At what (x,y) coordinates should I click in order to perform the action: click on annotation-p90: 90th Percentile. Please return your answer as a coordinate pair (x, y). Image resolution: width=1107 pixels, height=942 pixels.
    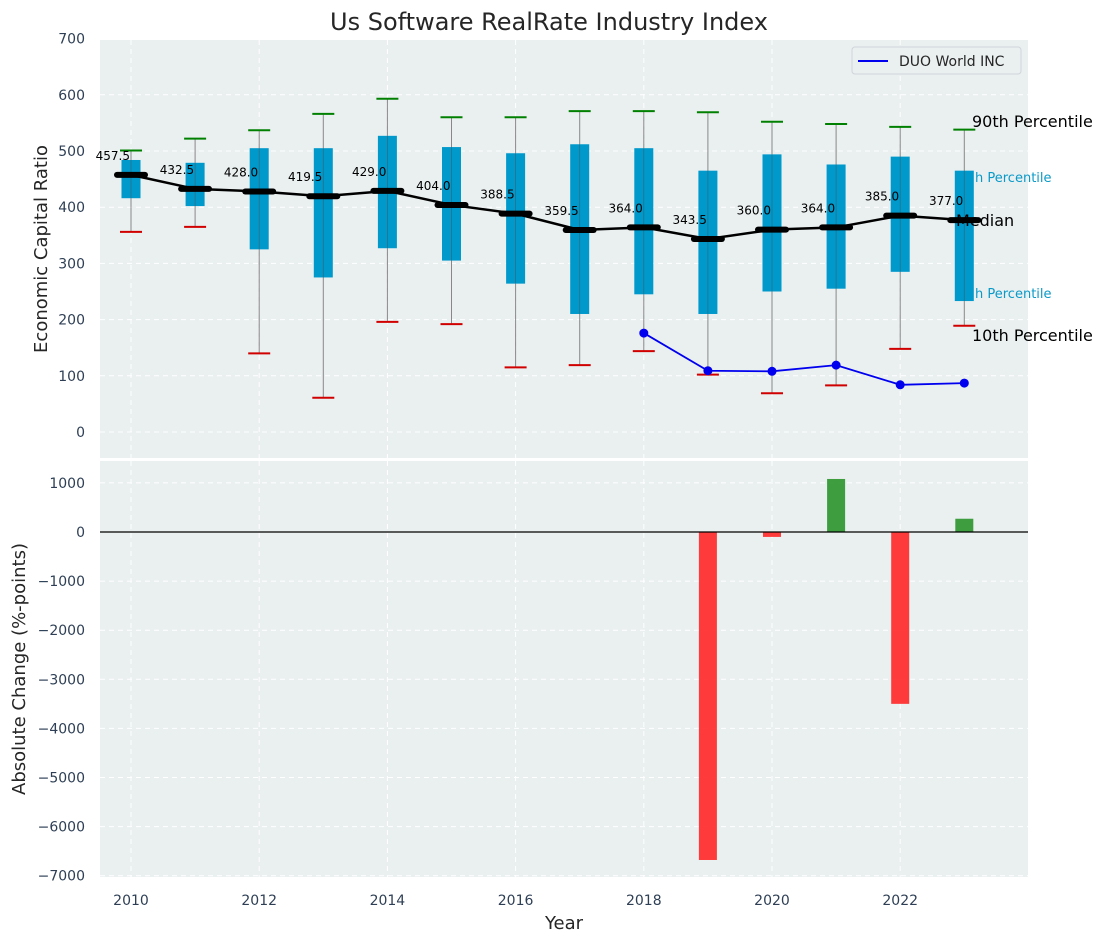
    Looking at the image, I should click on (1032, 121).